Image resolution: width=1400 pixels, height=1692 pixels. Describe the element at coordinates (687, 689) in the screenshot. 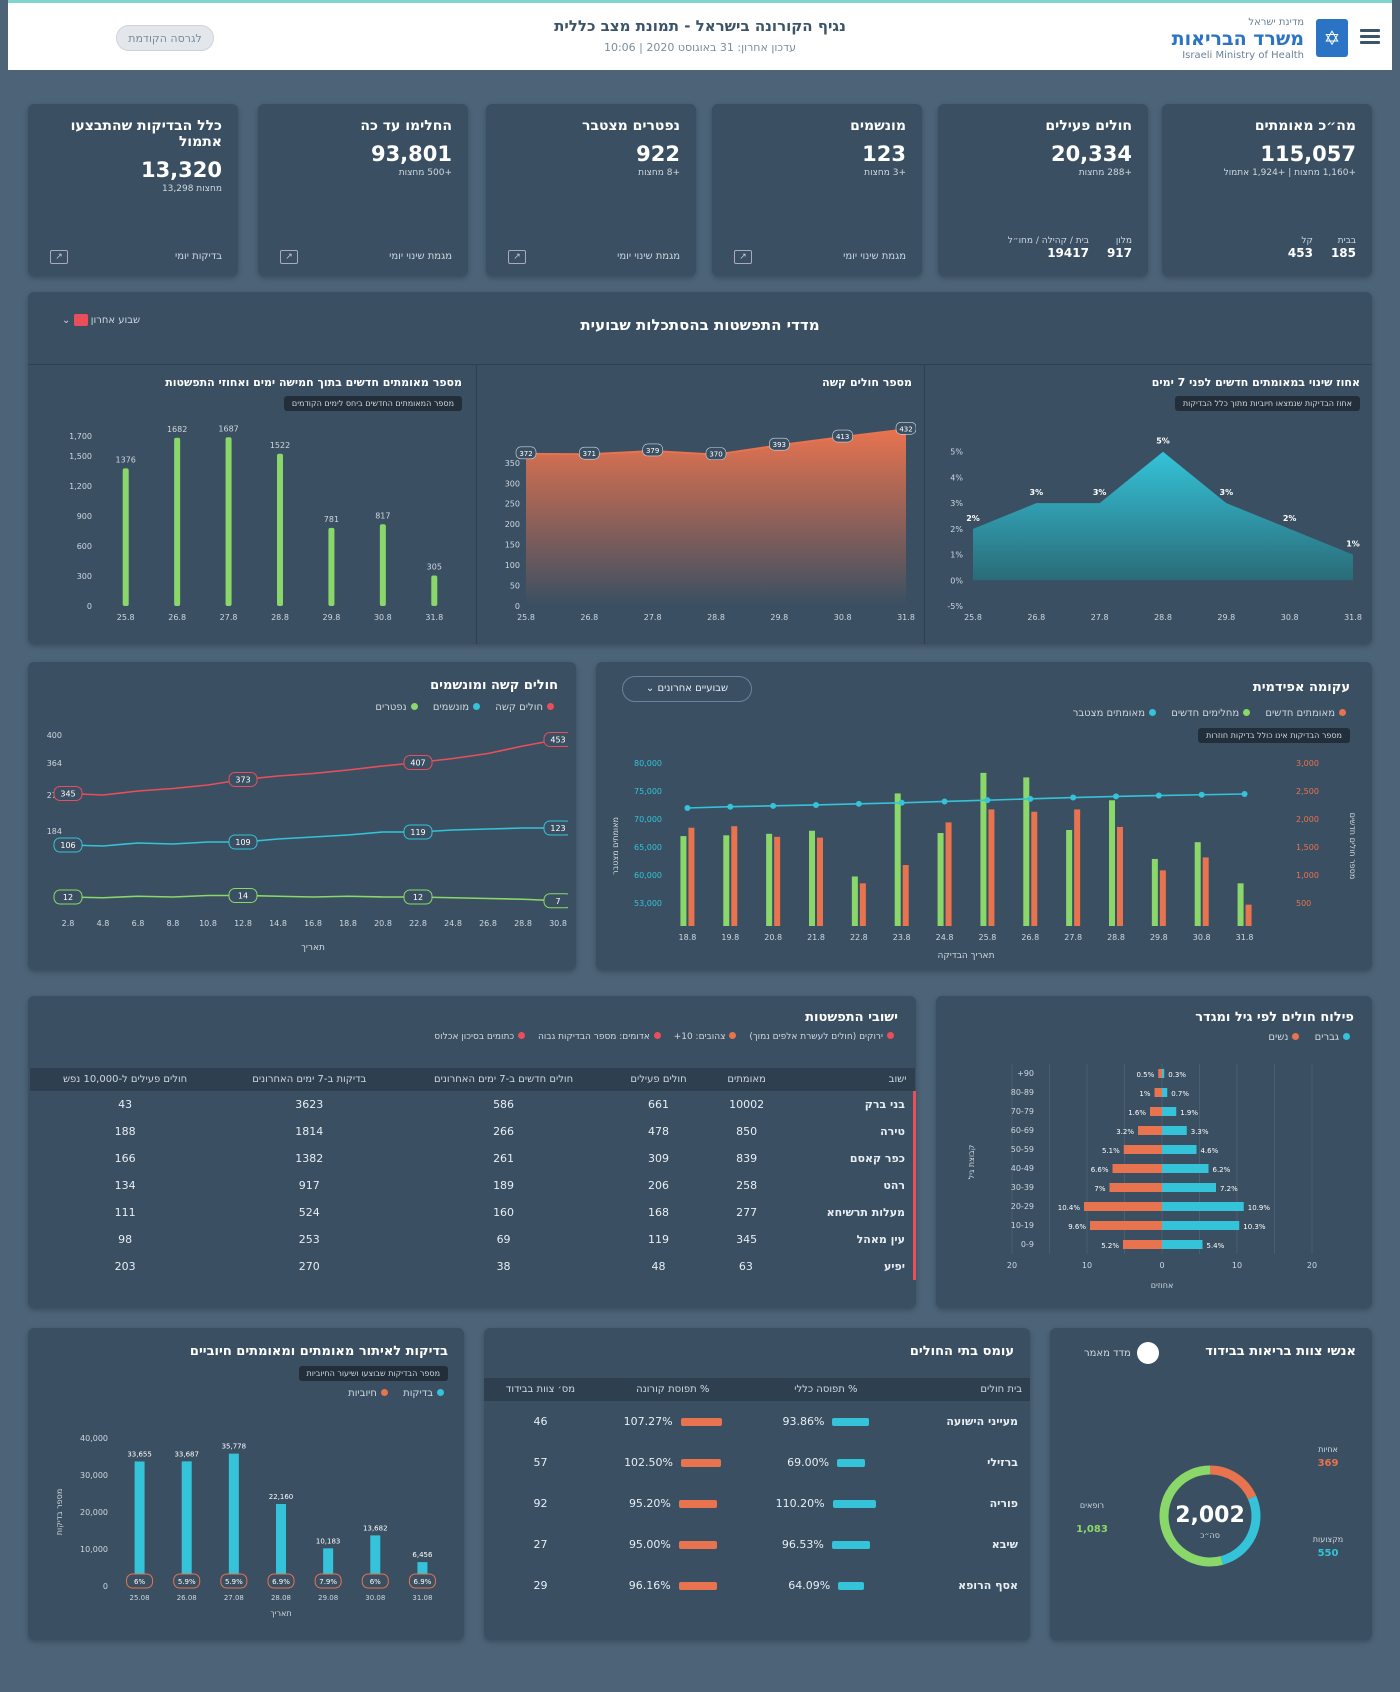

I see `period-dropdown: שבועיים אחרונים ⌄` at that location.